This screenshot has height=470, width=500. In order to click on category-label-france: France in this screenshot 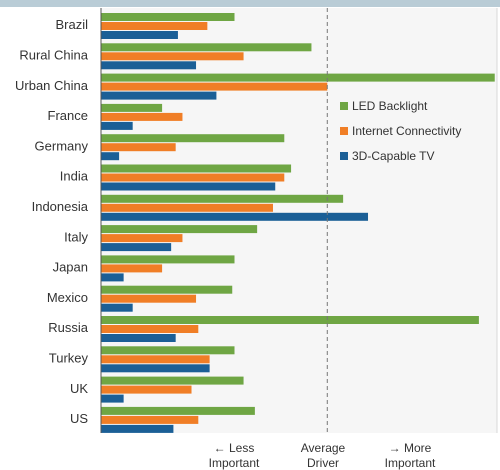, I will do `click(68, 115)`.